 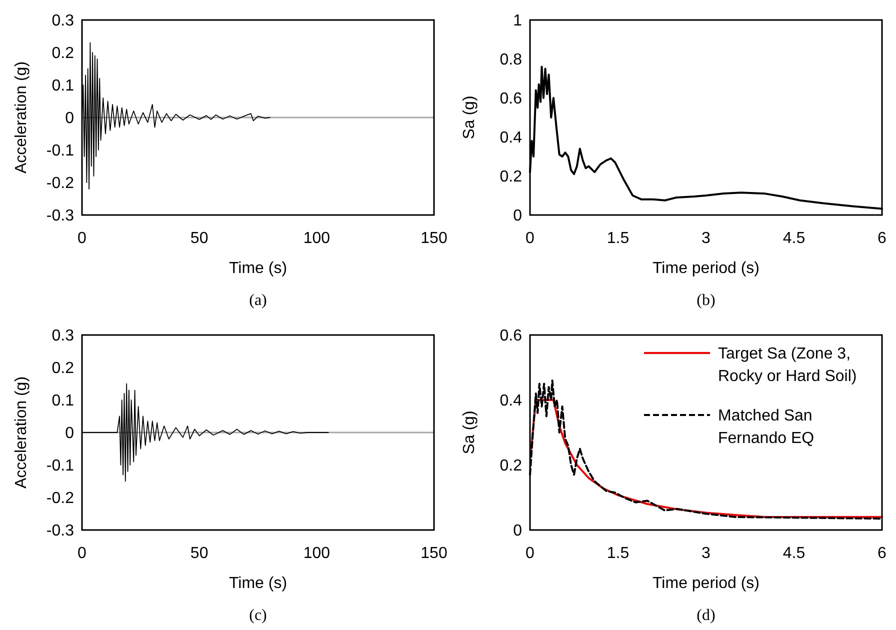 I want to click on y-tick-label: 1, so click(x=517, y=21).